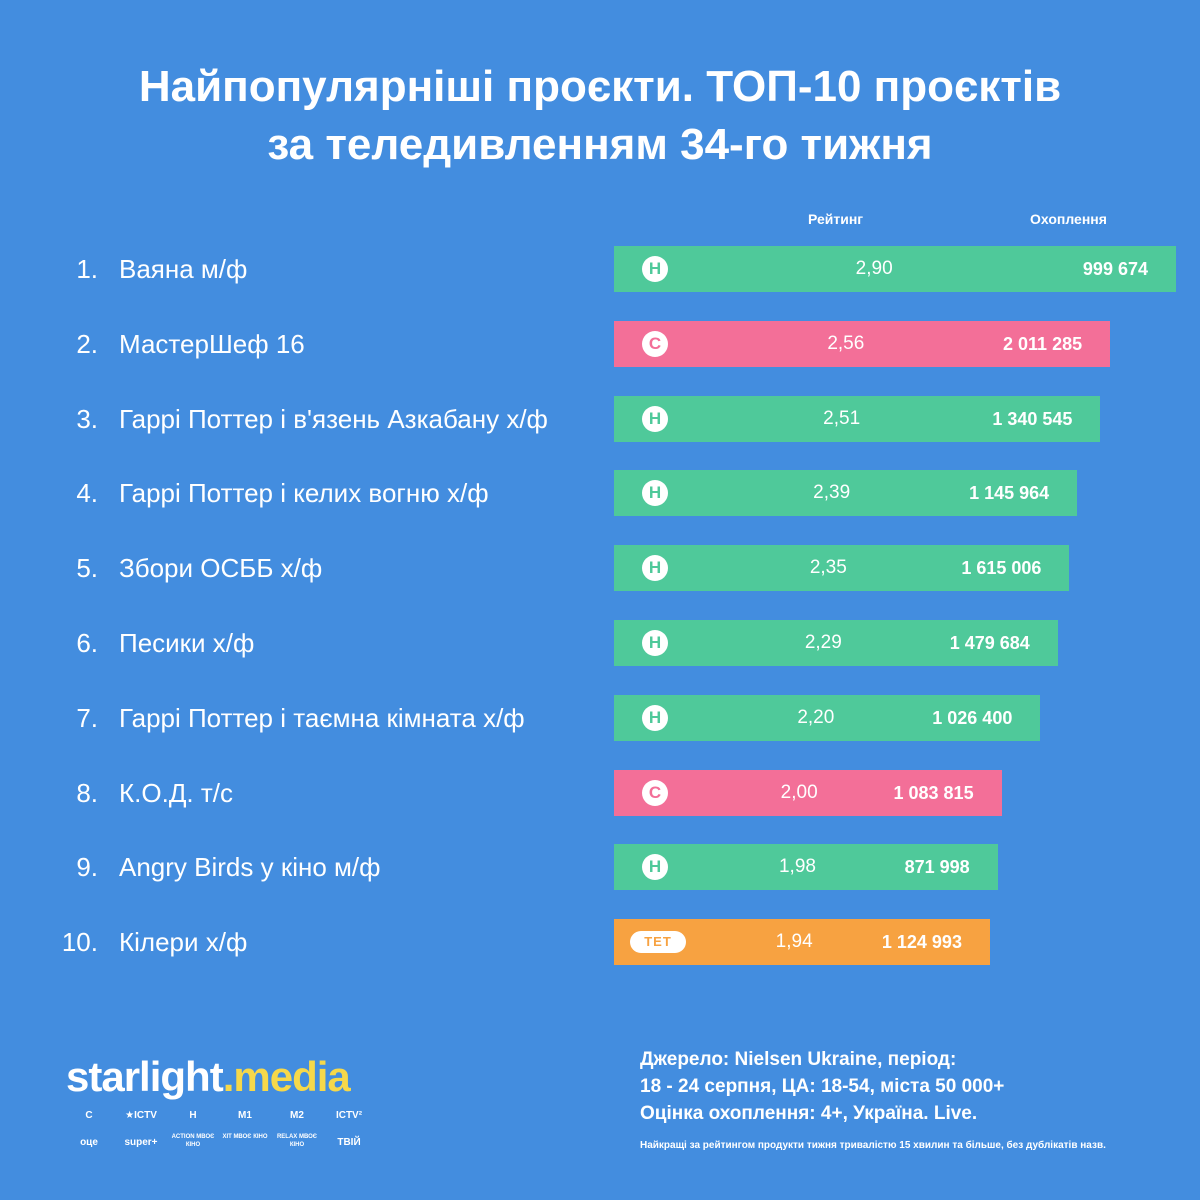 The image size is (1200, 1200). I want to click on project-name: Песики х/ф, so click(187, 643).